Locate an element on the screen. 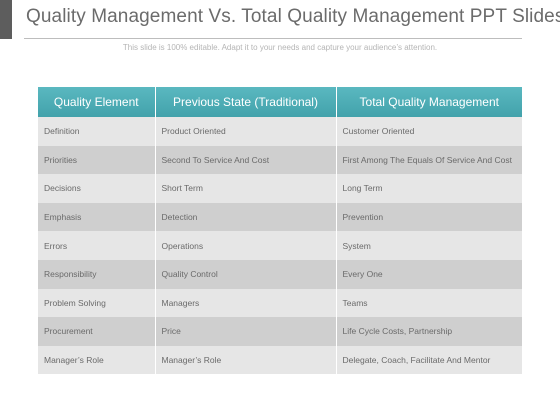 Image resolution: width=560 pixels, height=420 pixels. cell-previous: Second To Service And Cost is located at coordinates (246, 160).